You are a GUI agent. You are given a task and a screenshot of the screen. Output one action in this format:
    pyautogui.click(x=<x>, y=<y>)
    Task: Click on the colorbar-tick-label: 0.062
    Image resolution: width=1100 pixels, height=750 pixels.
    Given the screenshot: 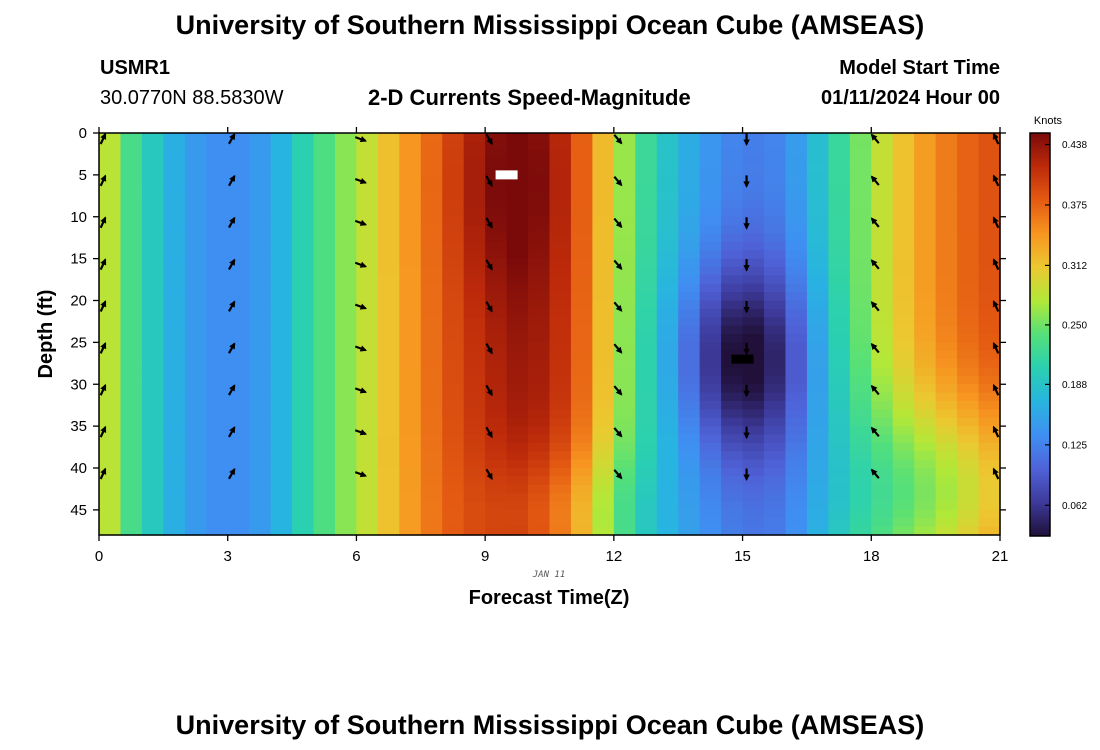 What is the action you would take?
    pyautogui.click(x=1074, y=506)
    